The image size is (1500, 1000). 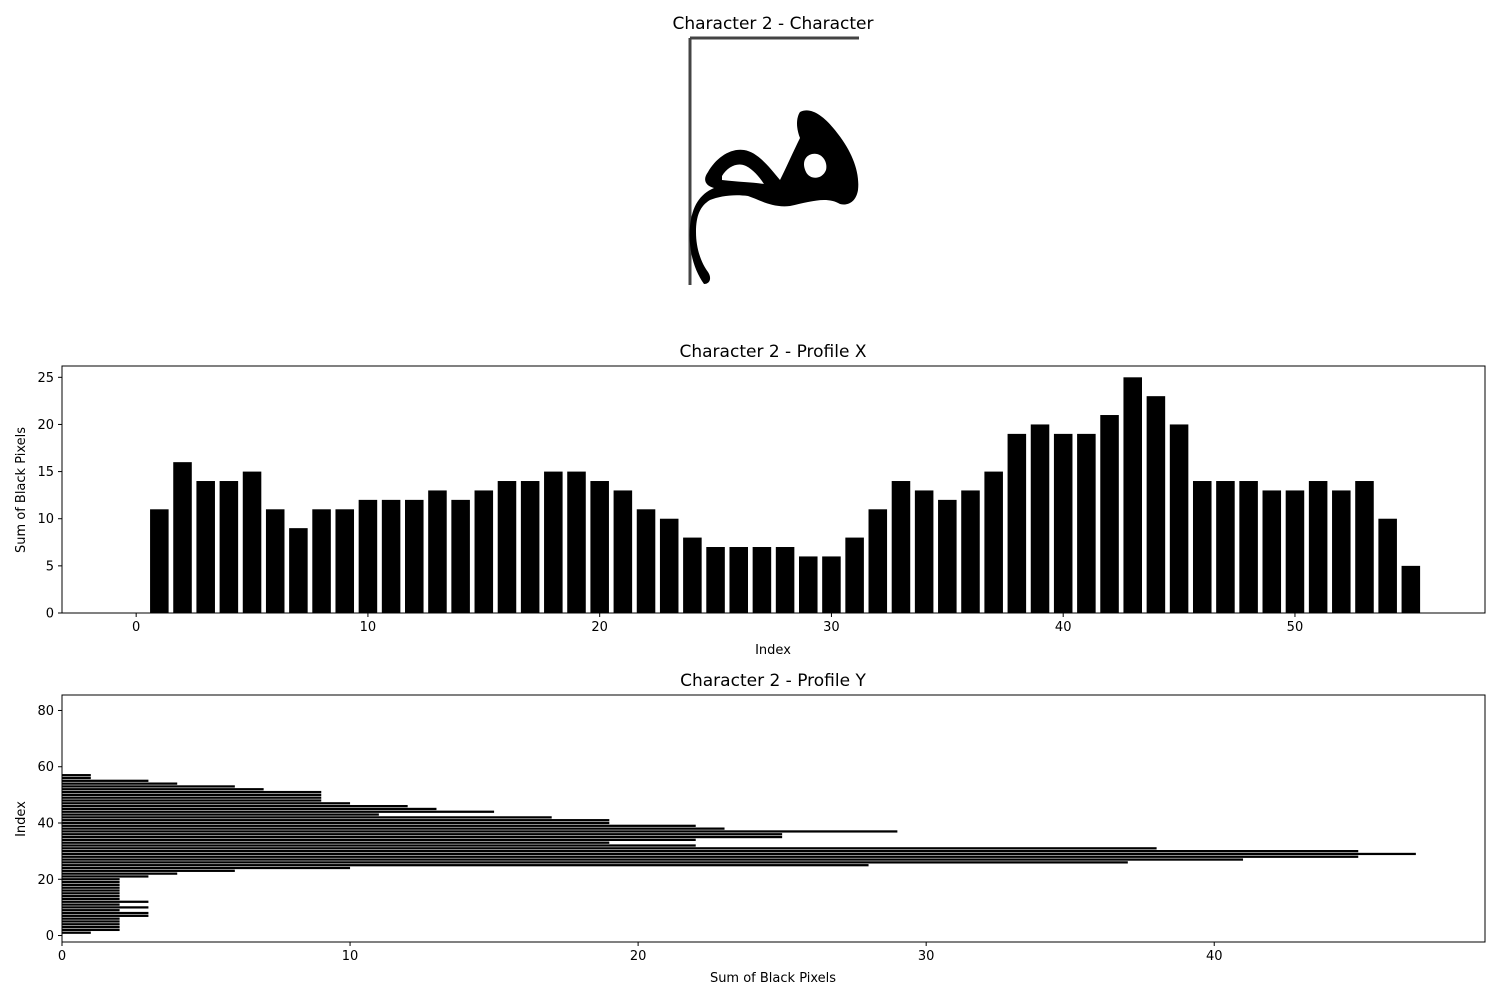 I want to click on profile-y-x-tick-label: 40, so click(x=1214, y=956).